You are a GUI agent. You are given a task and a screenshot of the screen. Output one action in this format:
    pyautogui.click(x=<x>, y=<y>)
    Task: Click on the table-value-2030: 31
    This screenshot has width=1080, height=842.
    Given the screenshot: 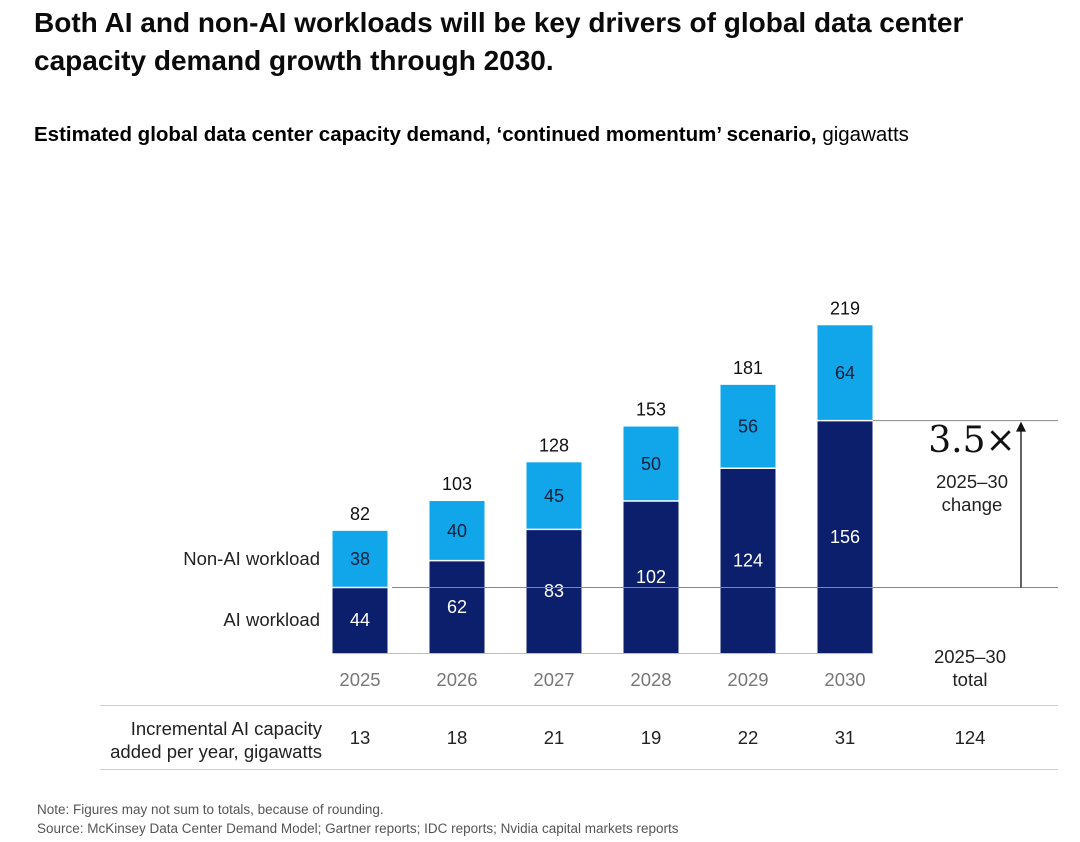 What is the action you would take?
    pyautogui.click(x=845, y=737)
    